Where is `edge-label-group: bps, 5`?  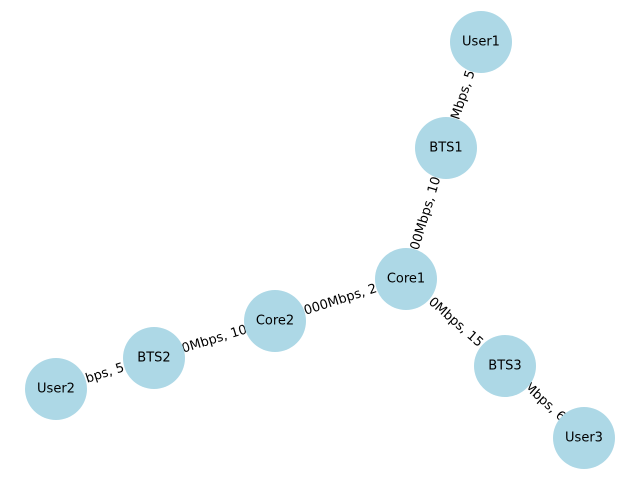
edge-label-group: bps, 5 is located at coordinates (105, 373).